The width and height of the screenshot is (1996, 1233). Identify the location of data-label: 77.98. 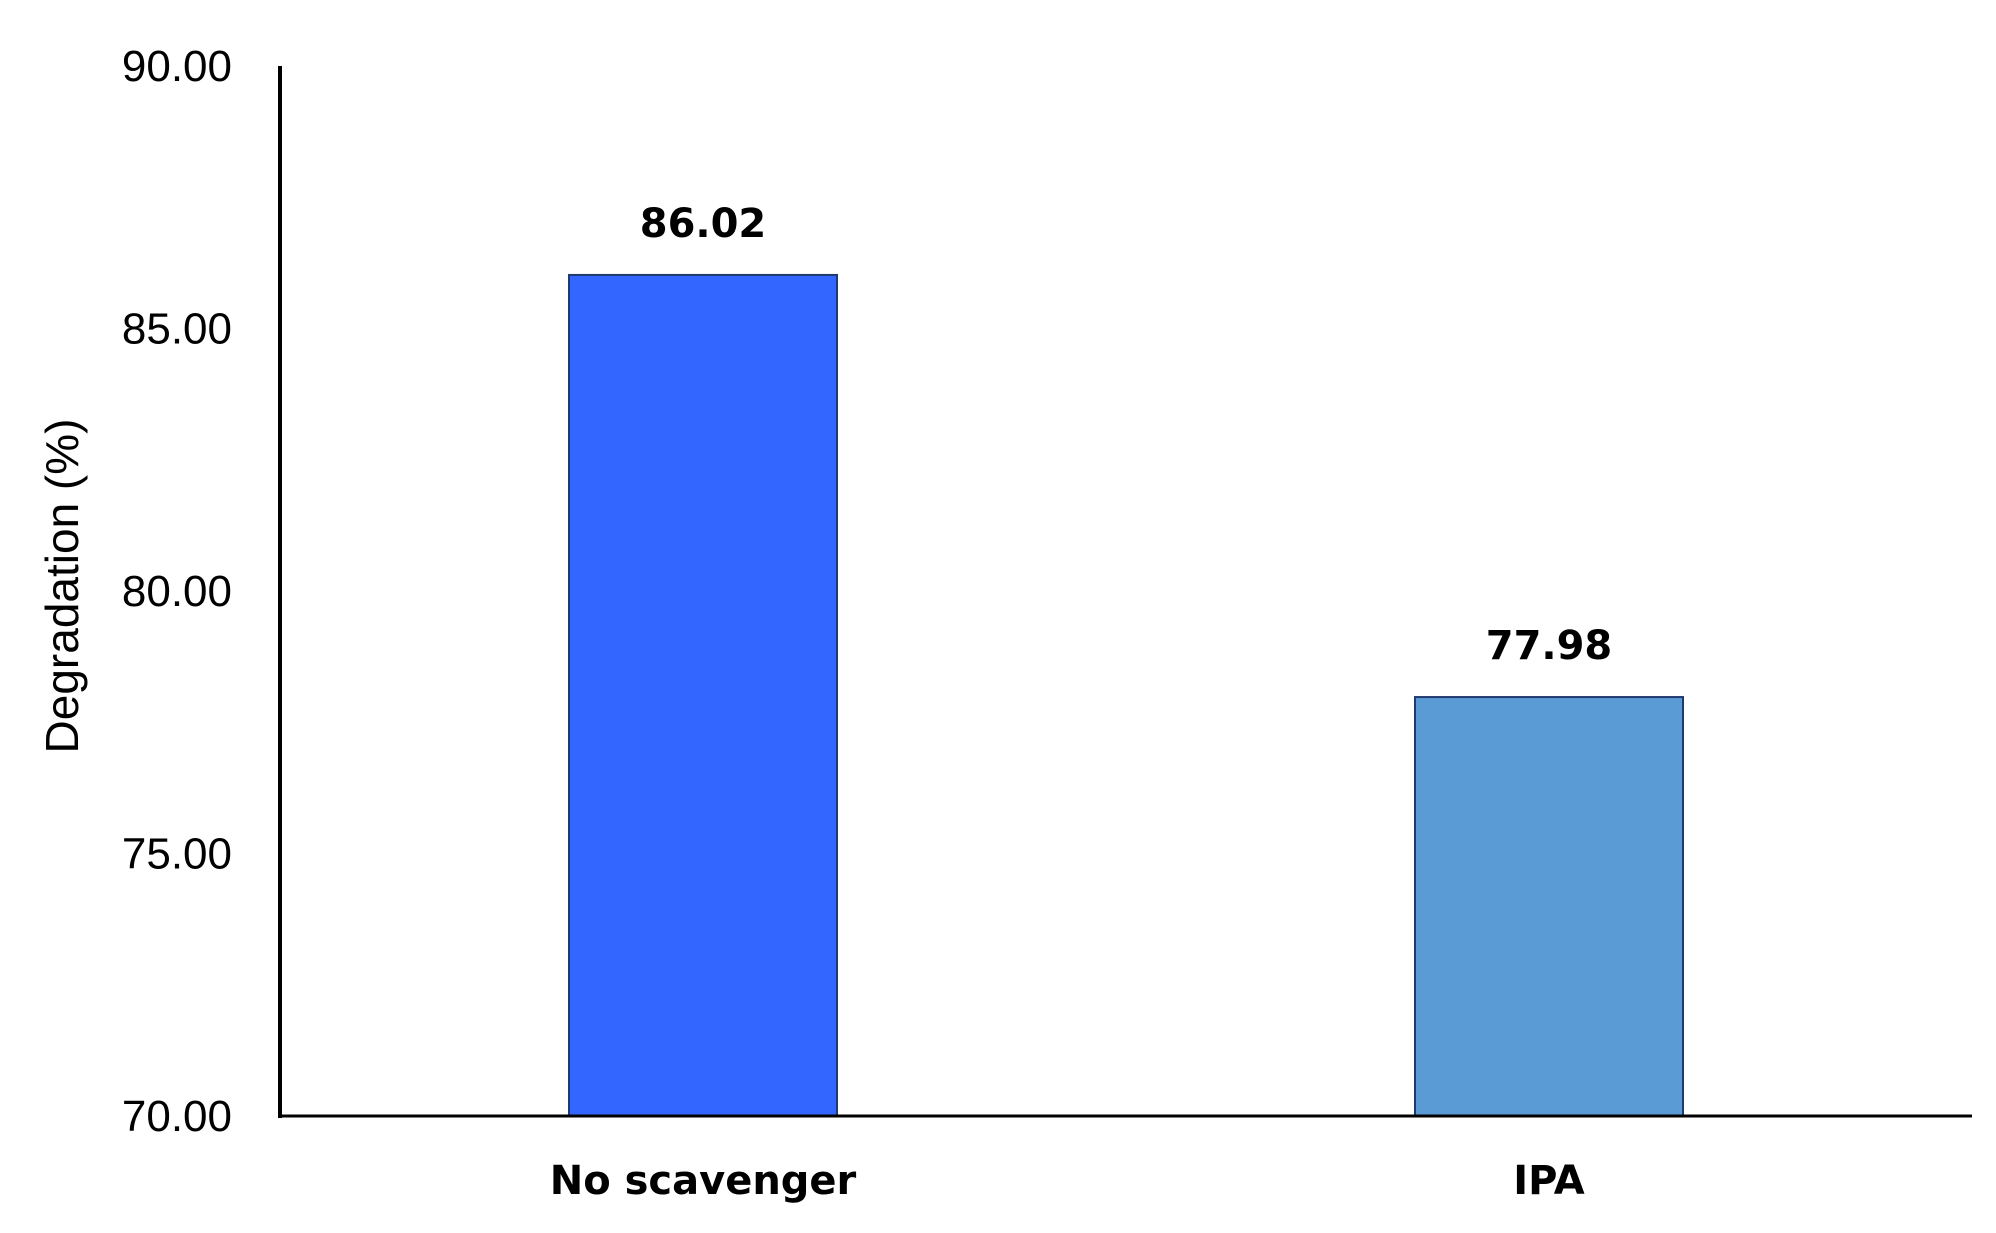
(1549, 646).